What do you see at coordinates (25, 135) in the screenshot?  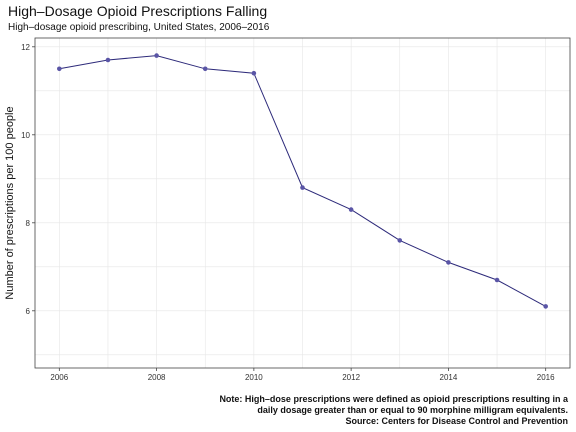 I see `y-tick-label: 10` at bounding box center [25, 135].